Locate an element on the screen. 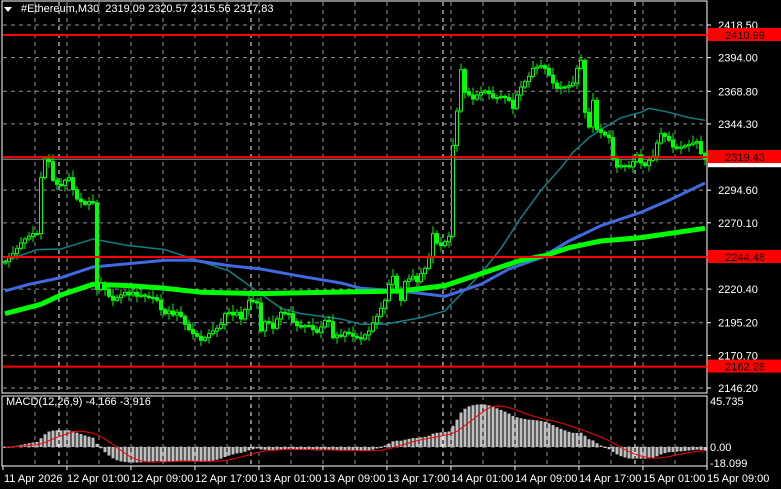 This screenshot has height=489, width=781. time-axis-label: 12 Apr 17:00 is located at coordinates (226, 479).